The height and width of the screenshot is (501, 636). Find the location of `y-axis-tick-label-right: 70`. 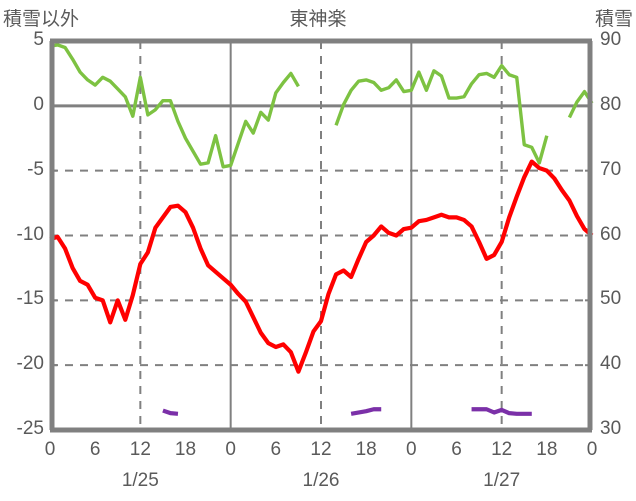

y-axis-tick-label-right: 70 is located at coordinates (611, 169).